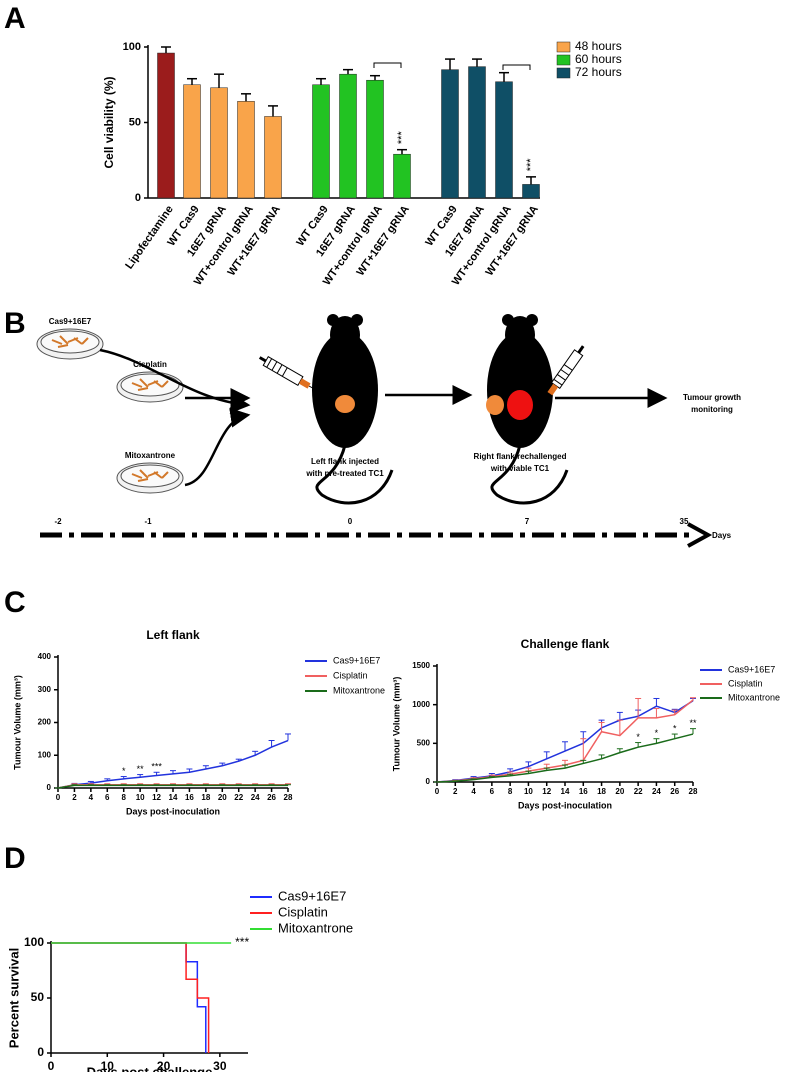  What do you see at coordinates (15, 323) in the screenshot?
I see `panel-label: B` at bounding box center [15, 323].